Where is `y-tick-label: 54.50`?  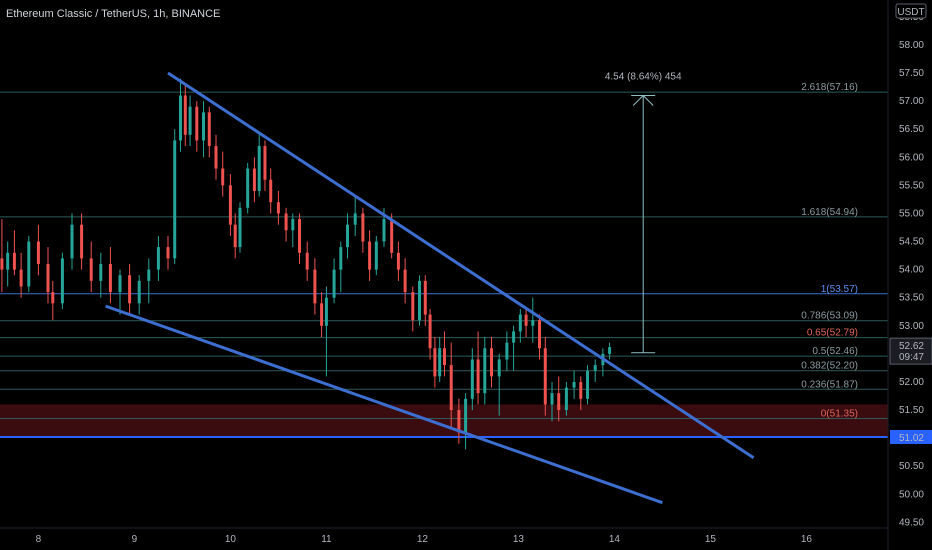 y-tick-label: 54.50 is located at coordinates (911, 242).